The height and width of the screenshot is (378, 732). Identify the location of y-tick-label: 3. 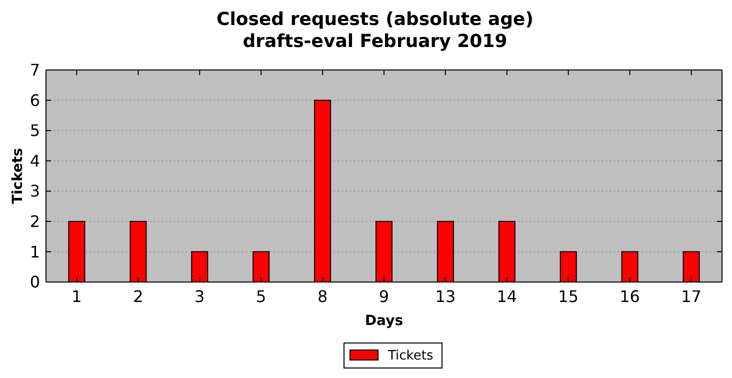
(35, 191).